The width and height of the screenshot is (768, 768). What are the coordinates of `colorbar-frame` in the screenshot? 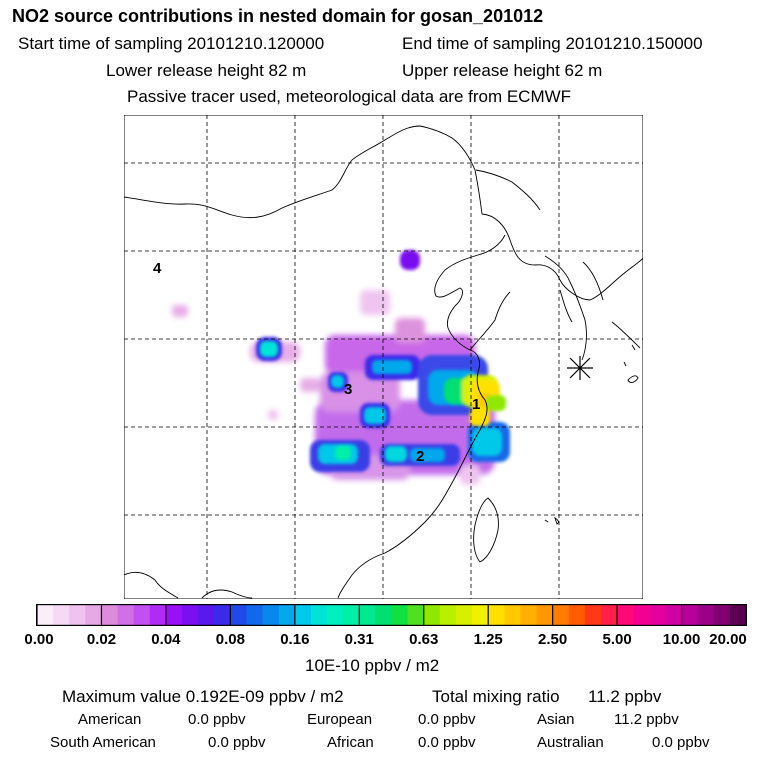 It's located at (391, 615).